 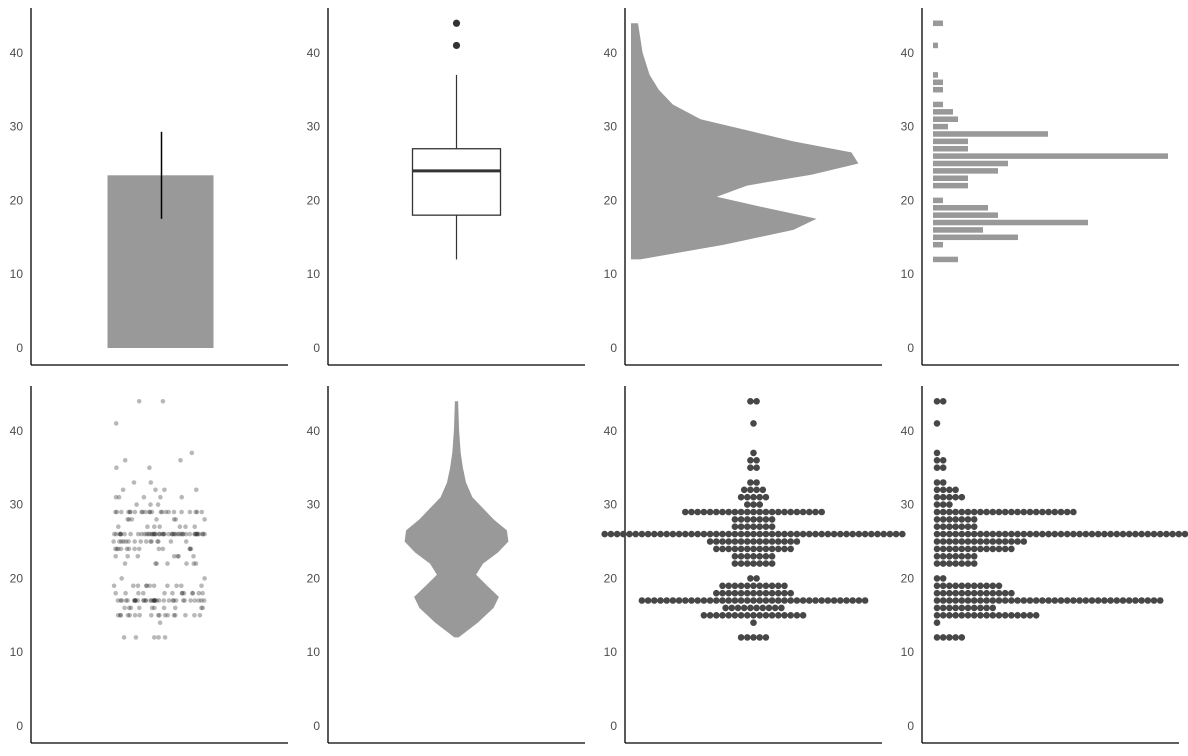 What do you see at coordinates (935, 75) in the screenshot?
I see `histogram-bar` at bounding box center [935, 75].